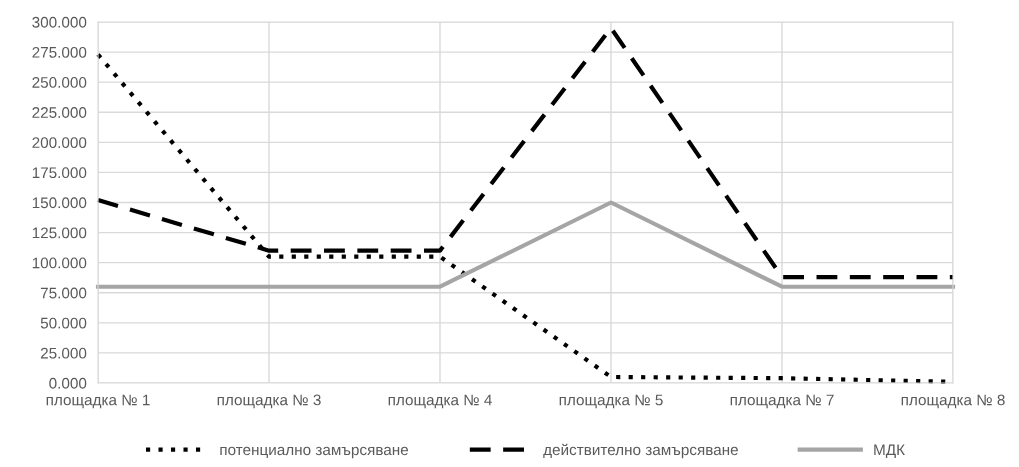  What do you see at coordinates (63, 353) in the screenshot?
I see `y-tick-label: 25.000` at bounding box center [63, 353].